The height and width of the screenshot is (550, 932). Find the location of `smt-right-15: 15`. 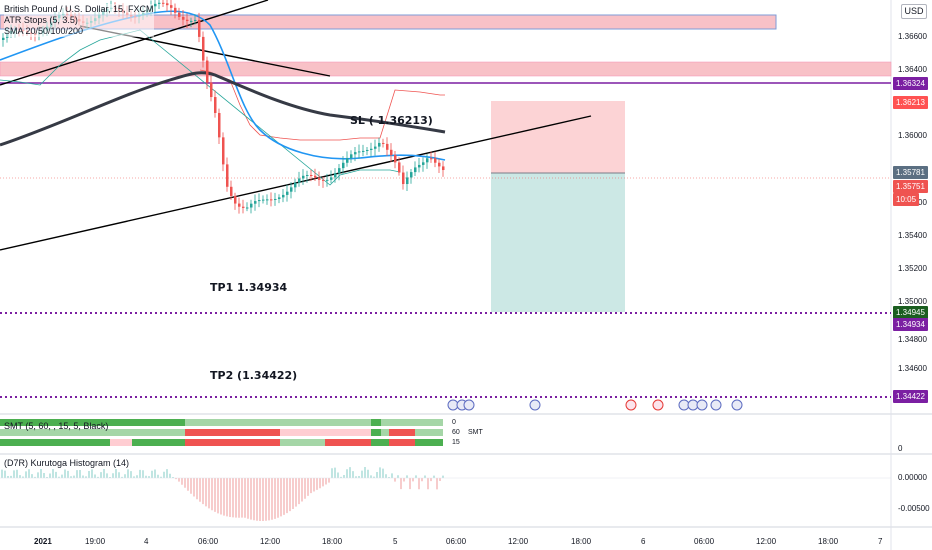

smt-right-15: 15 is located at coordinates (456, 442).